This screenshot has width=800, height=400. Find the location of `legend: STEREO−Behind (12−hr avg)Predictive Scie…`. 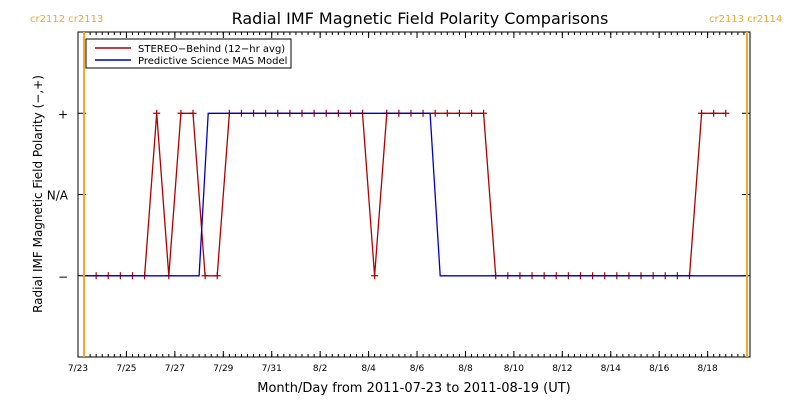

legend: STEREO−Behind (12−hr avg)Predictive Scie… is located at coordinates (188, 53).